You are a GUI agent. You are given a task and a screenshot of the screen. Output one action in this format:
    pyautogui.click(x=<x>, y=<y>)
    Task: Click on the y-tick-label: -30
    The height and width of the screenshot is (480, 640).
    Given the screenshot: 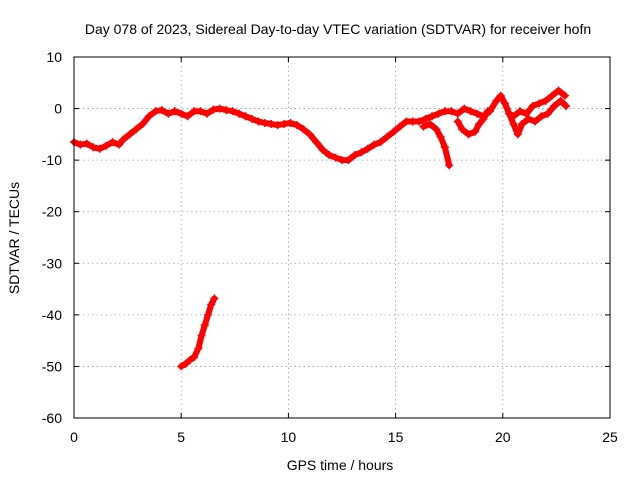 What is the action you would take?
    pyautogui.click(x=52, y=263)
    